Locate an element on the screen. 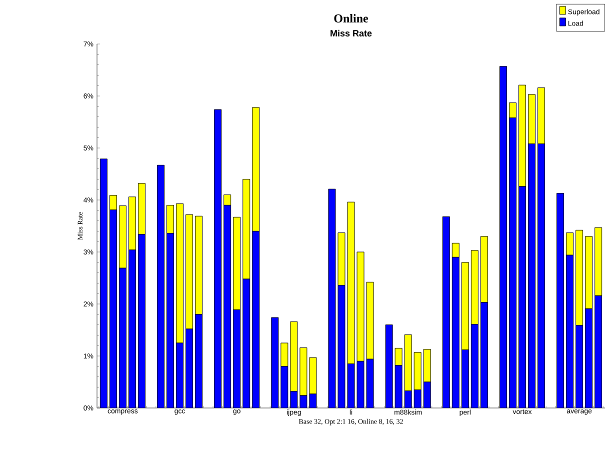 Image resolution: width=613 pixels, height=454 pixels. chart-title: Online is located at coordinates (351, 18).